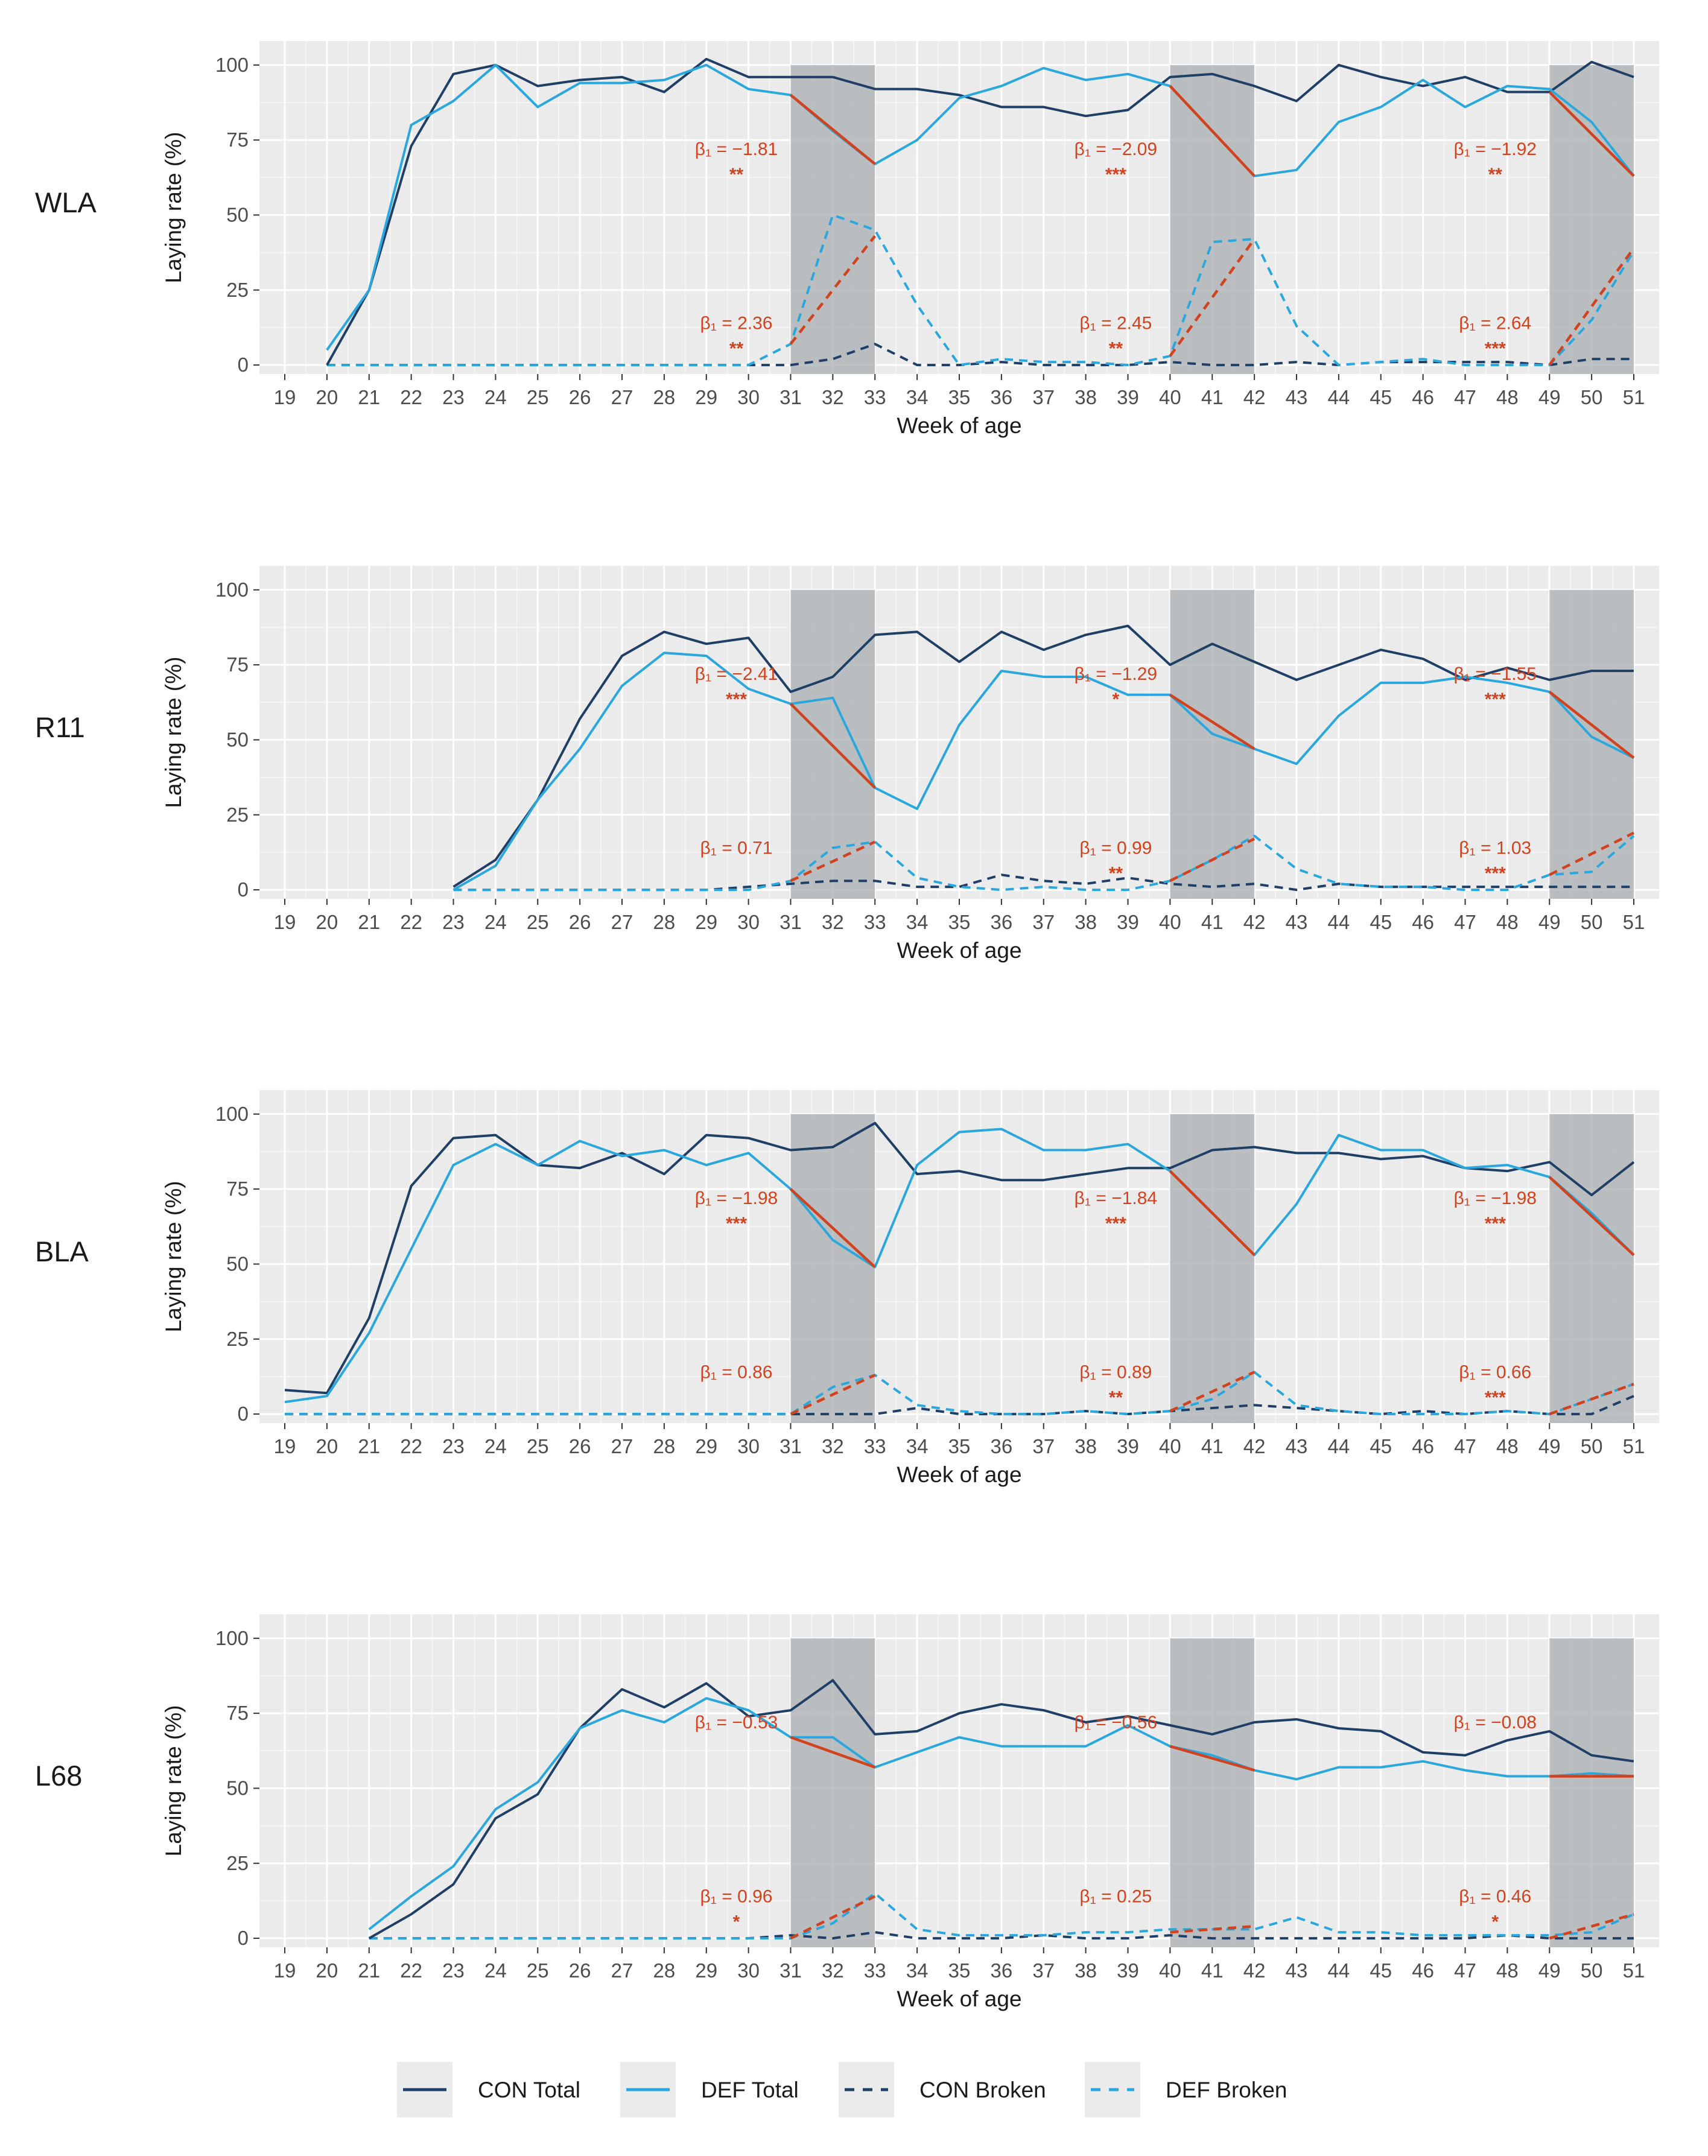 The image size is (1708, 2156). Describe the element at coordinates (1495, 149) in the screenshot. I see `regression-beta-label: β₁ = −1.92` at that location.